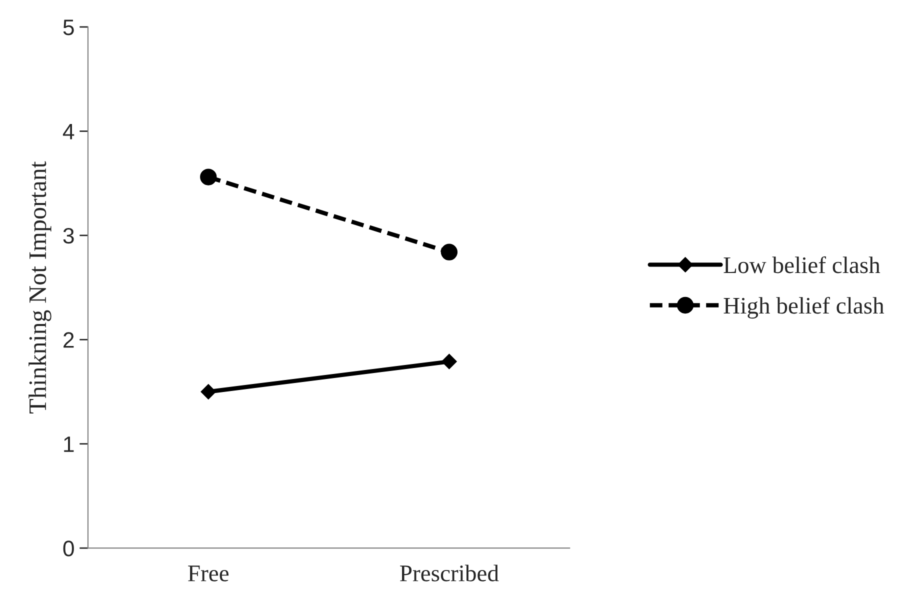 This screenshot has height=599, width=907. I want to click on y-tick-label: 4, so click(68, 132).